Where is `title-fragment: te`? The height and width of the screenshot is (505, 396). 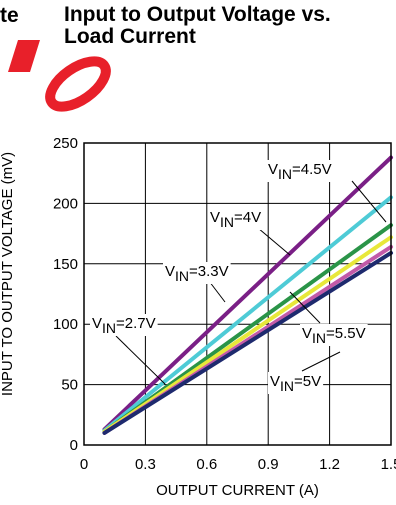 title-fragment: te is located at coordinates (9, 15).